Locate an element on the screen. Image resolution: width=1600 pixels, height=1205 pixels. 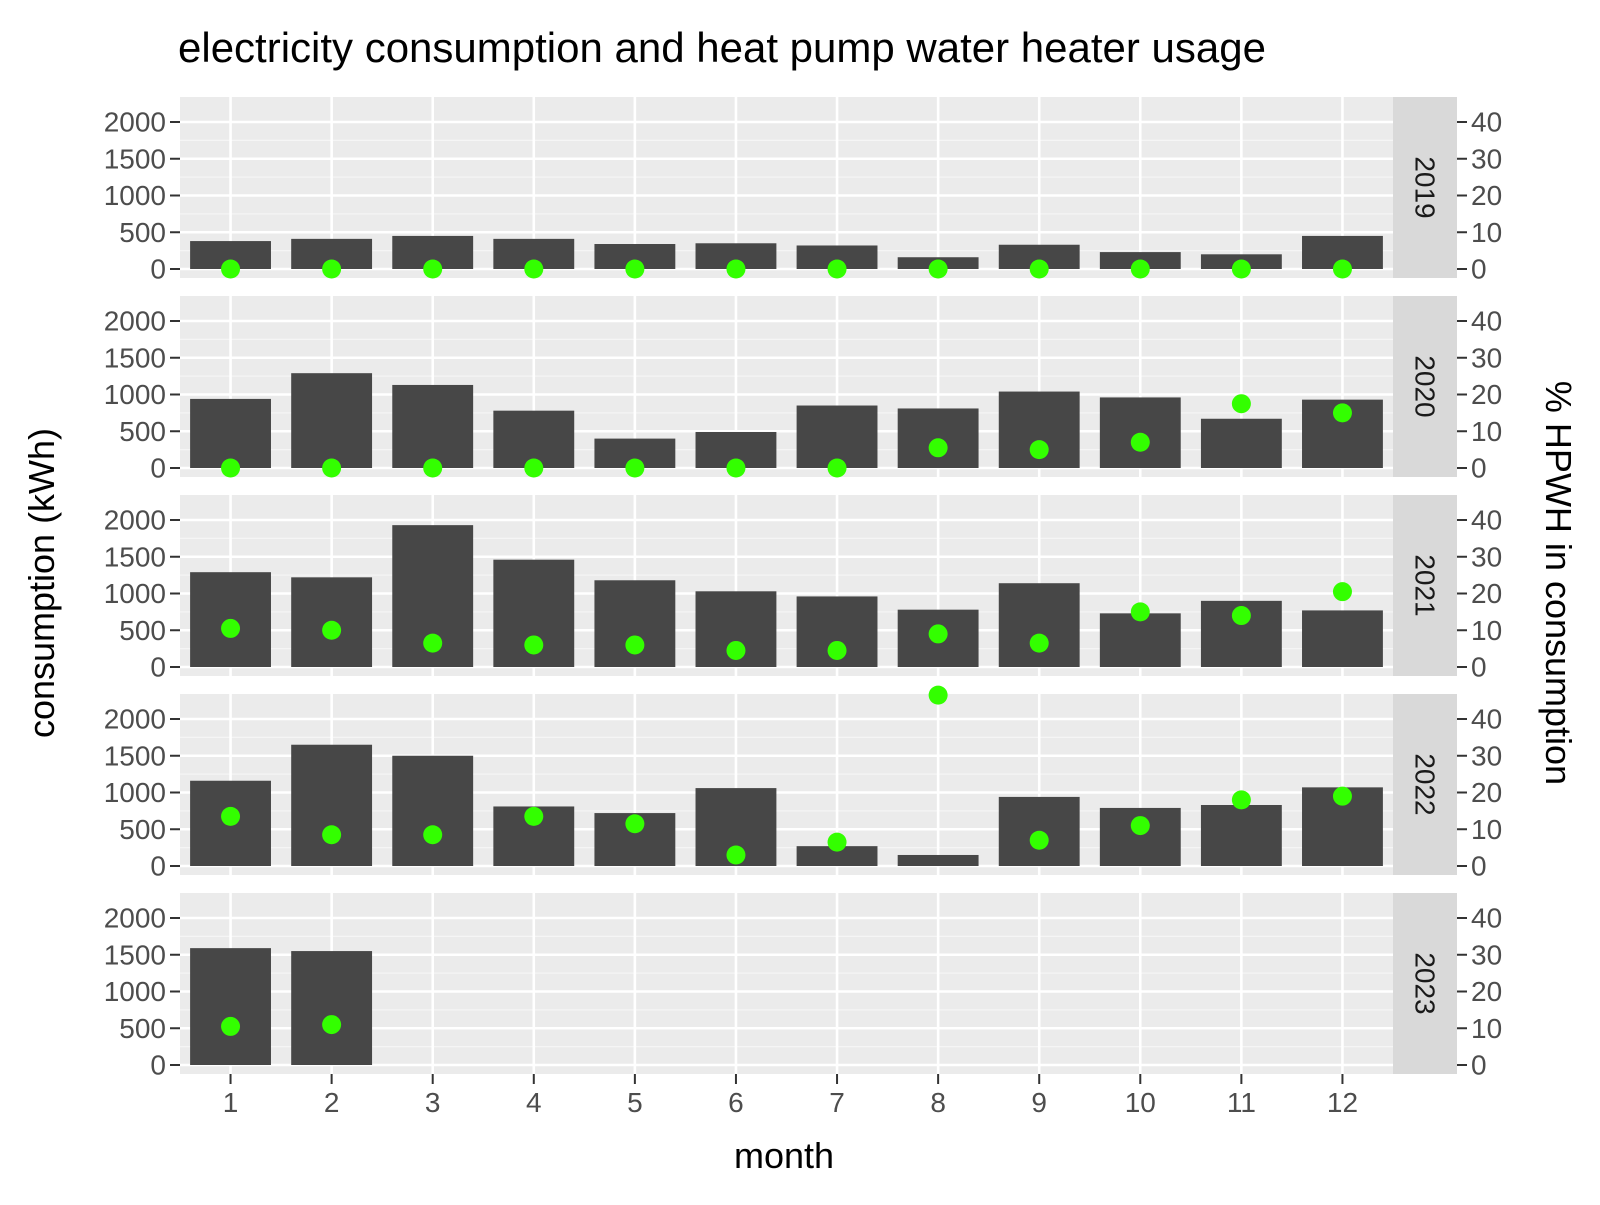
facet-panel-2022: 2022 0 500 1000 1500 2000 0 10 20 30 40 is located at coordinates (803, 783).